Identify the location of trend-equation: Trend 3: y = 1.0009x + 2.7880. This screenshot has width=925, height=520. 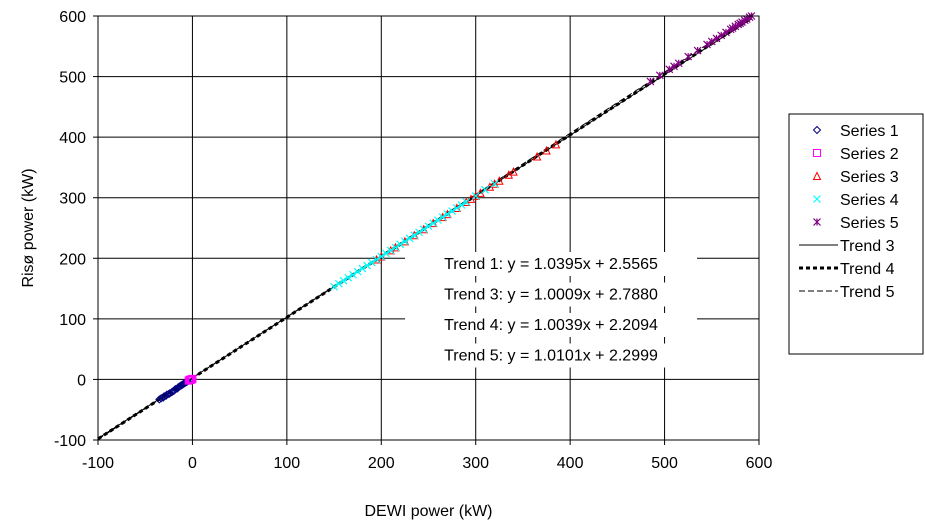
(551, 295).